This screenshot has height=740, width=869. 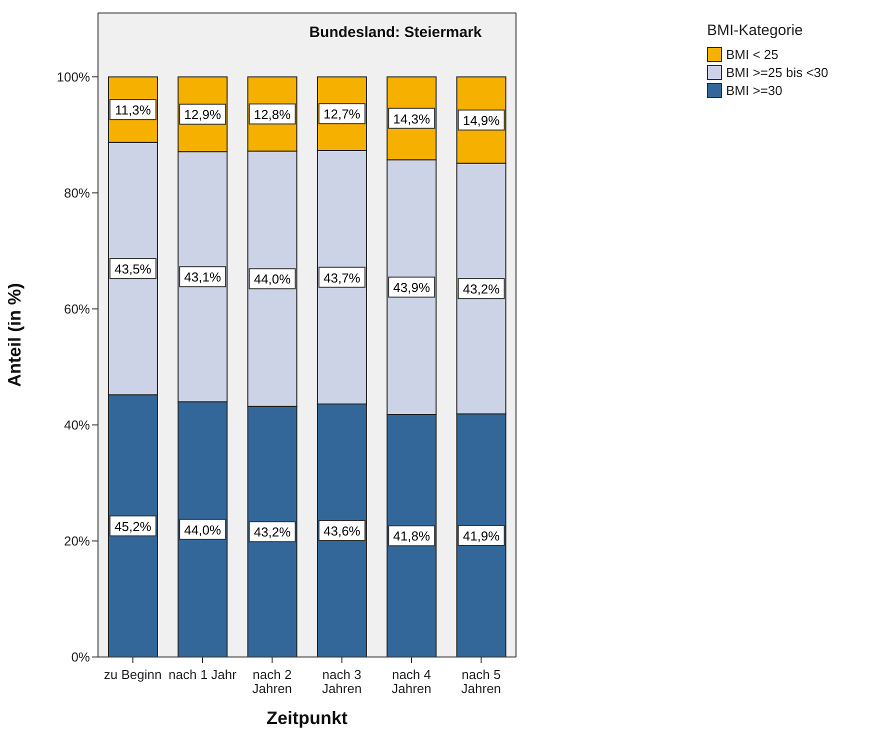 What do you see at coordinates (77, 425) in the screenshot?
I see `y-tick-label: 40%` at bounding box center [77, 425].